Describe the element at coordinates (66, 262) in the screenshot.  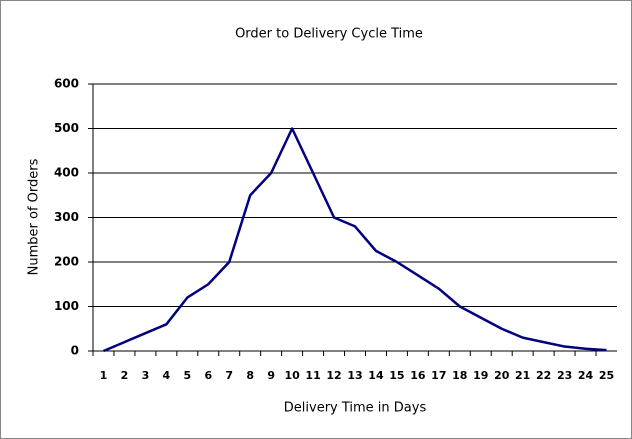
I see `y-tick-label: 200` at that location.